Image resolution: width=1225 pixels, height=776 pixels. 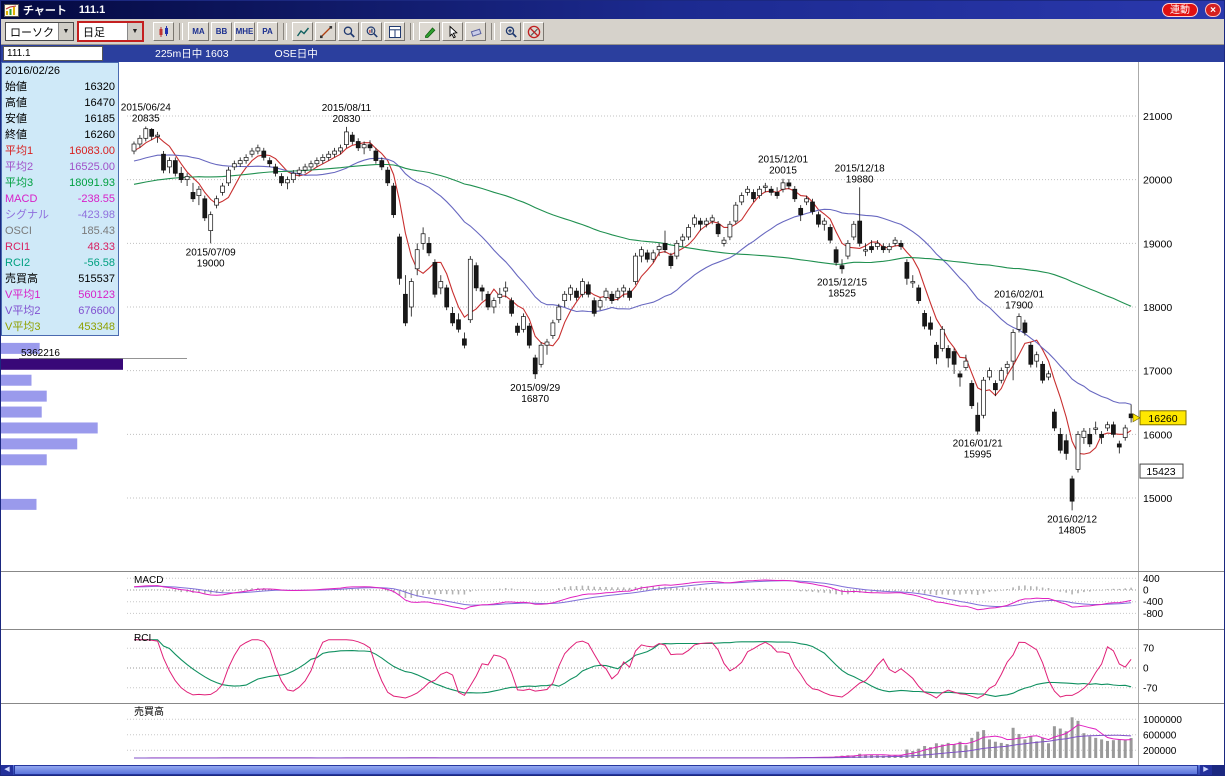 I want to click on quote-row: V平均1 560123, so click(x=60, y=295).